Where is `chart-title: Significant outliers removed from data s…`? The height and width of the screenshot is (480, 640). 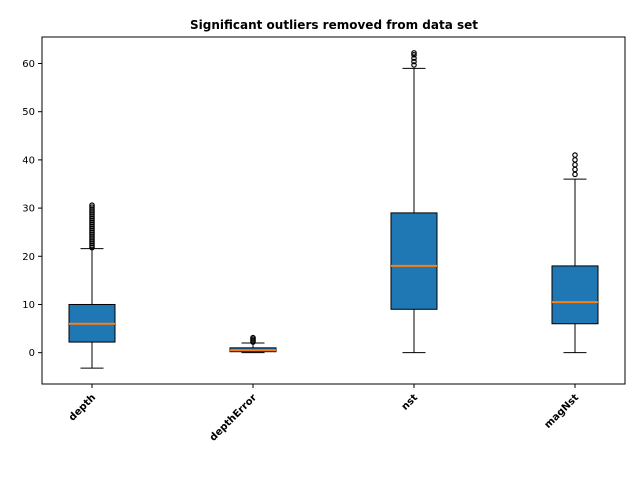 chart-title: Significant outliers removed from data s… is located at coordinates (334, 25).